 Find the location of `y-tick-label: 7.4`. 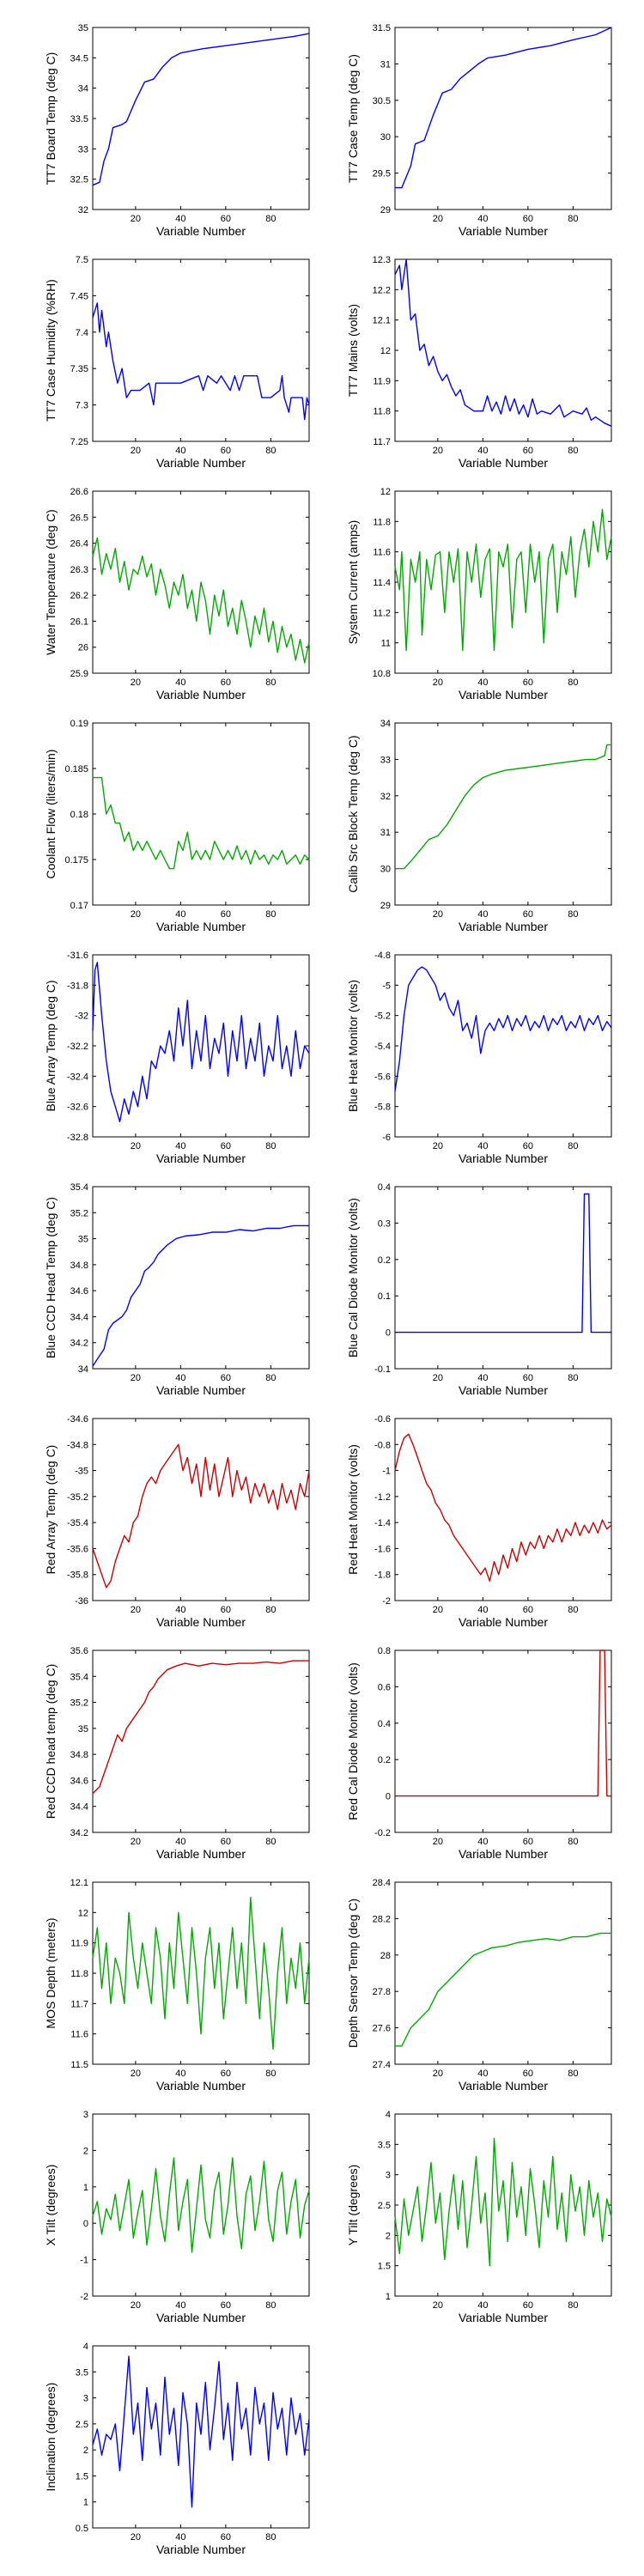

y-tick-label: 7.4 is located at coordinates (82, 333).